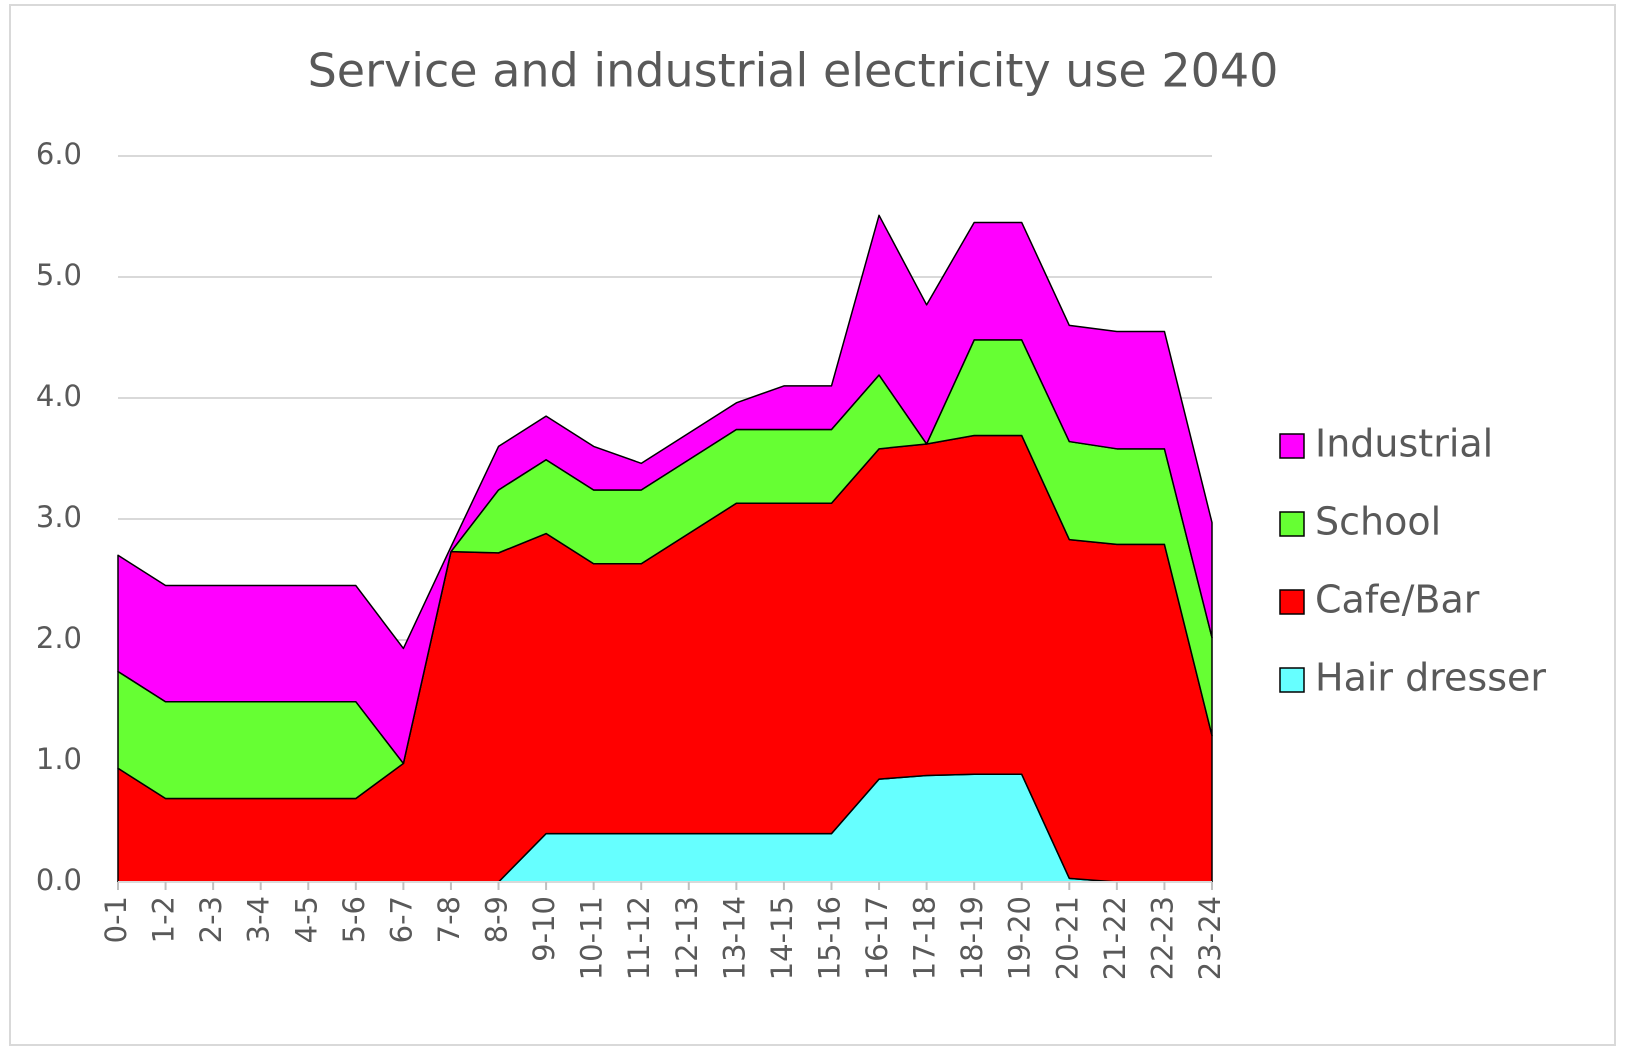  What do you see at coordinates (306, 919) in the screenshot?
I see `x-tick-label: 4-5` at bounding box center [306, 919].